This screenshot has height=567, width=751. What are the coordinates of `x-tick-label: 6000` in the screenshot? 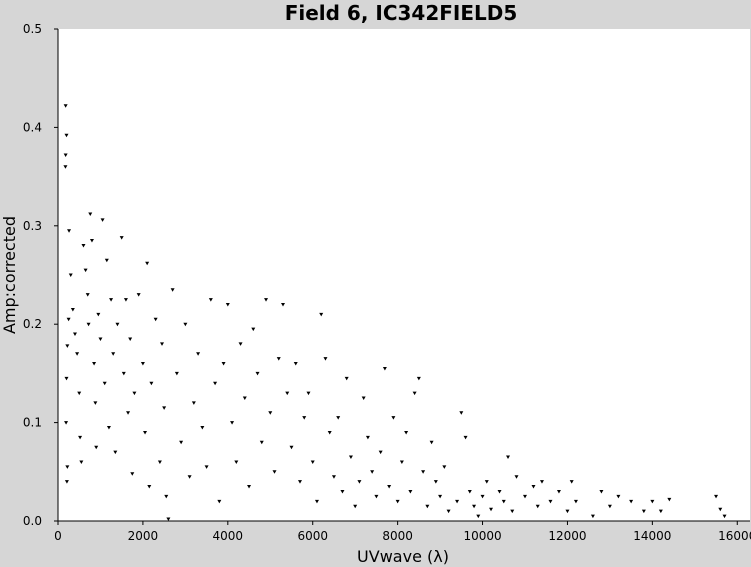 It's located at (312, 536).